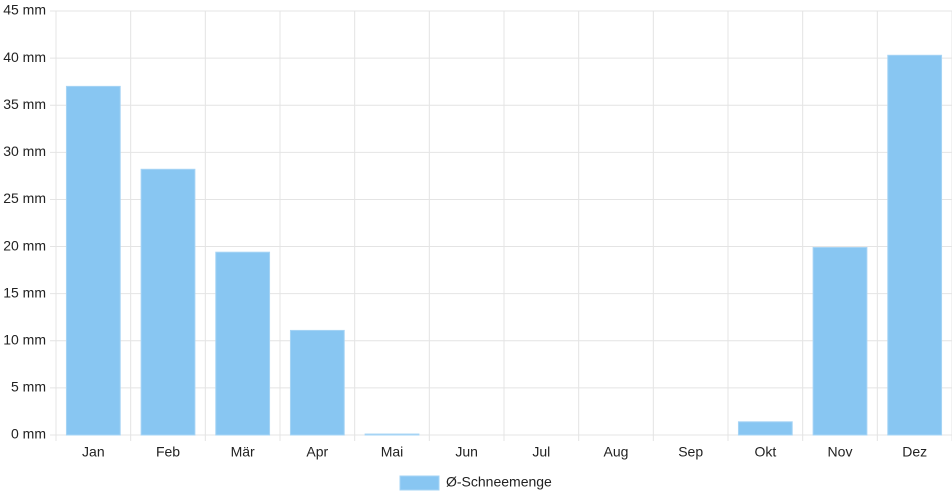 This screenshot has height=500, width=952. I want to click on x-tick-label: Nov, so click(840, 452).